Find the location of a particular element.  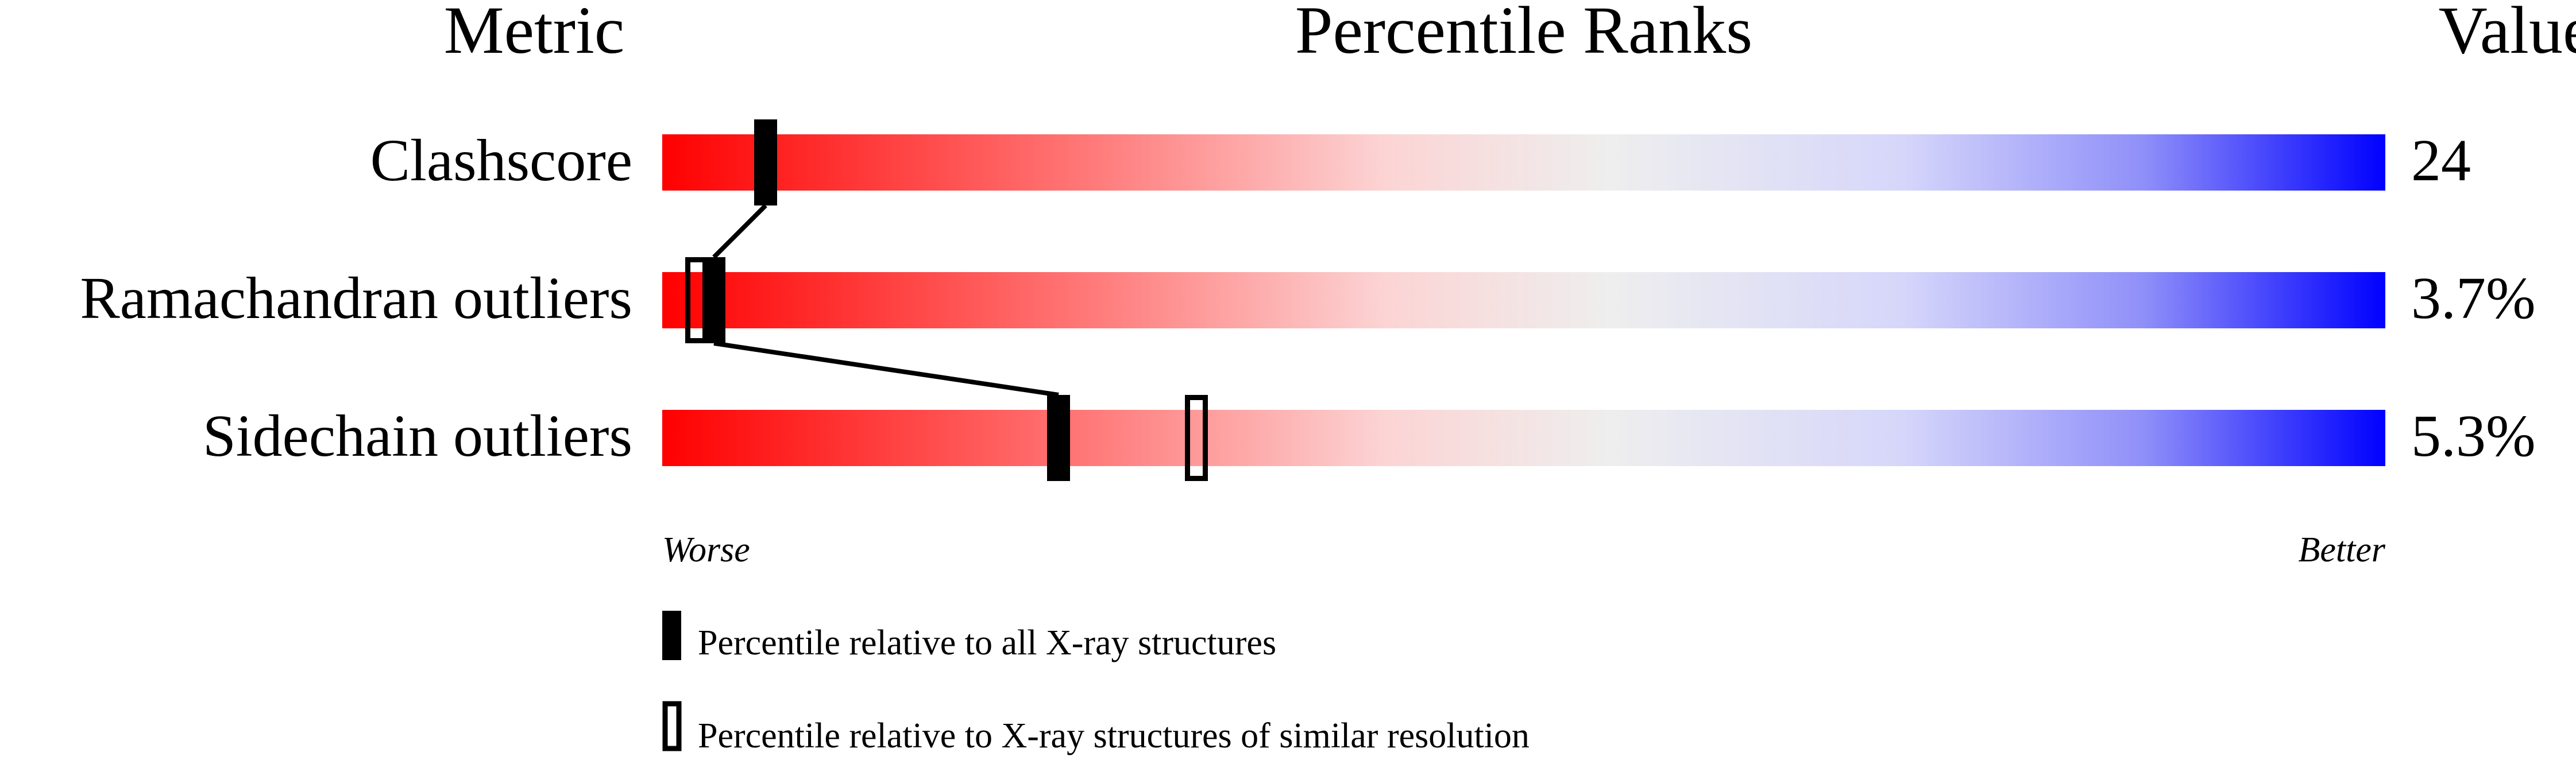

metric-label: Ramachandran outliers is located at coordinates (356, 298).